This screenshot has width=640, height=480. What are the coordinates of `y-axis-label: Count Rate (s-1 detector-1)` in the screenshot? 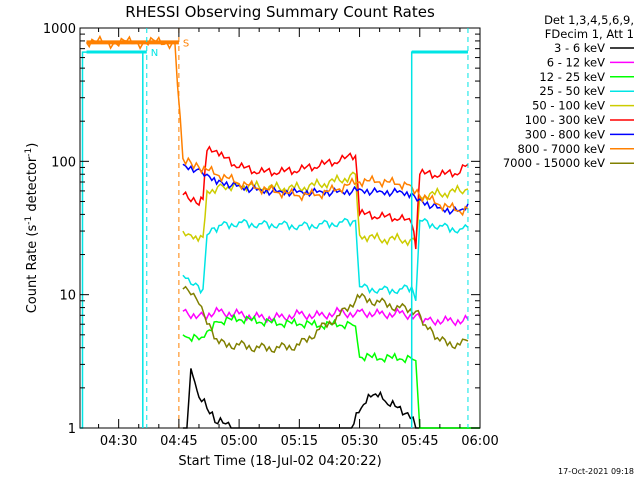 It's located at (32, 228).